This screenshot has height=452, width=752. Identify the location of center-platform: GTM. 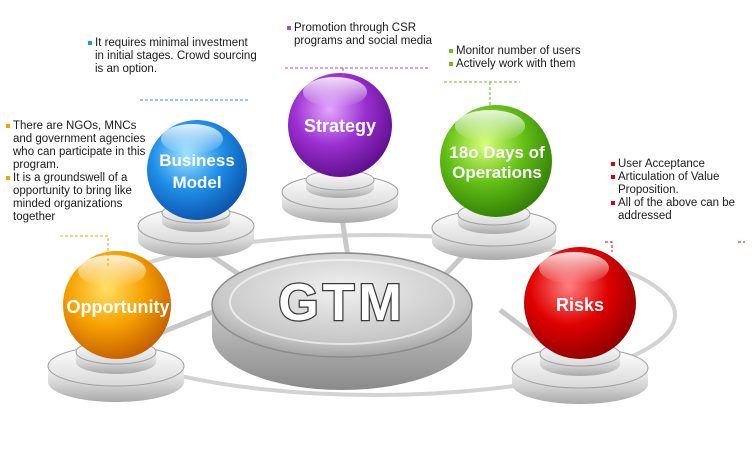
(342, 321).